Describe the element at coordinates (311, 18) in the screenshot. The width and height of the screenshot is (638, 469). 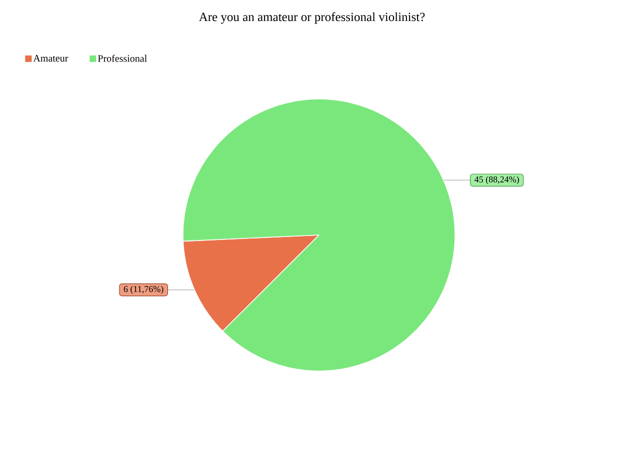
I see `chart-title: Are you an amateur or professional violinist?` at that location.